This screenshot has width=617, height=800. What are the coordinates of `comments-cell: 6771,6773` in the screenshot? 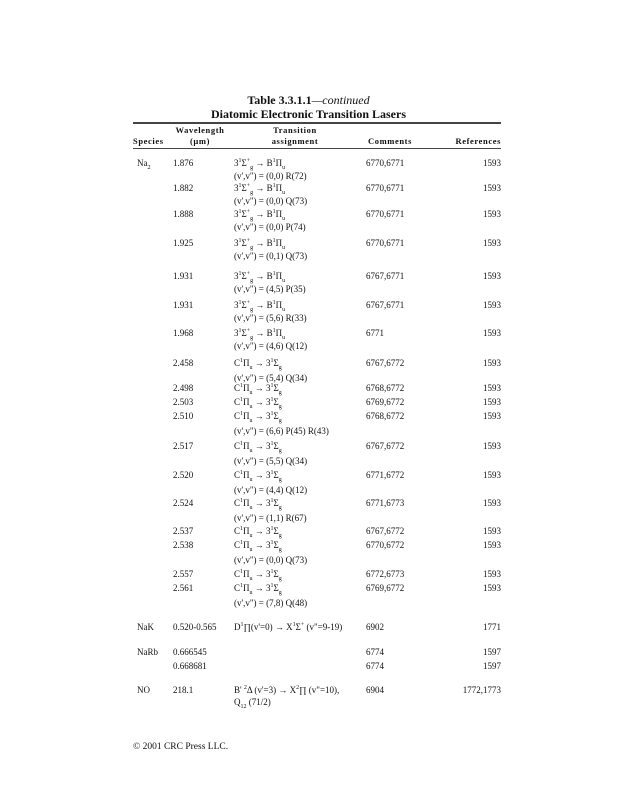 It's located at (385, 503).